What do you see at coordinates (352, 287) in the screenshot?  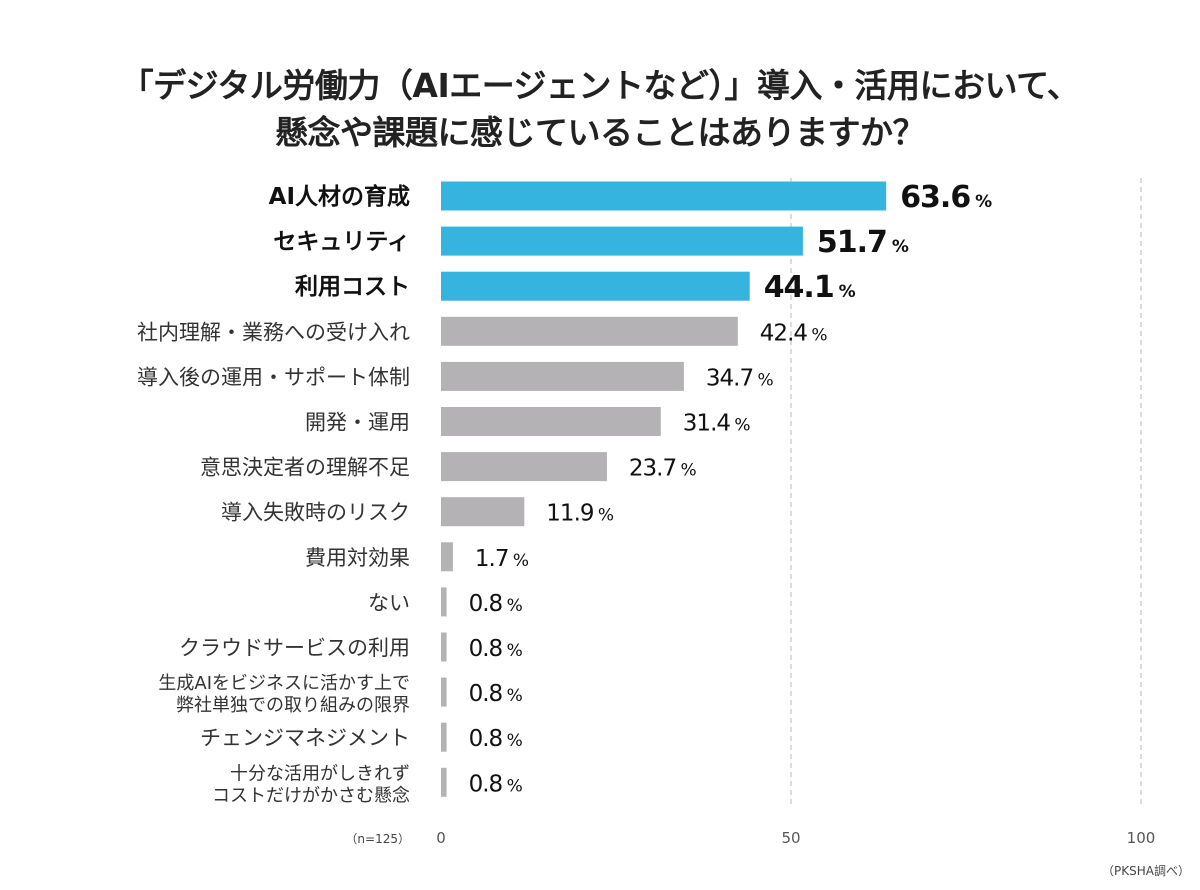 I see `category-label: 利用コスト` at bounding box center [352, 287].